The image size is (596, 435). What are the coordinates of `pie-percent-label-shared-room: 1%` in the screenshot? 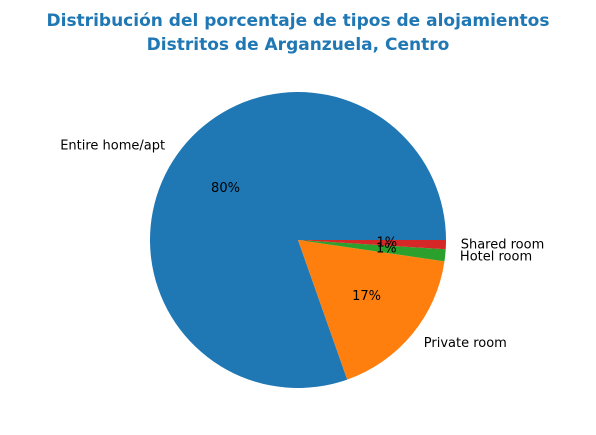 It's located at (386, 242).